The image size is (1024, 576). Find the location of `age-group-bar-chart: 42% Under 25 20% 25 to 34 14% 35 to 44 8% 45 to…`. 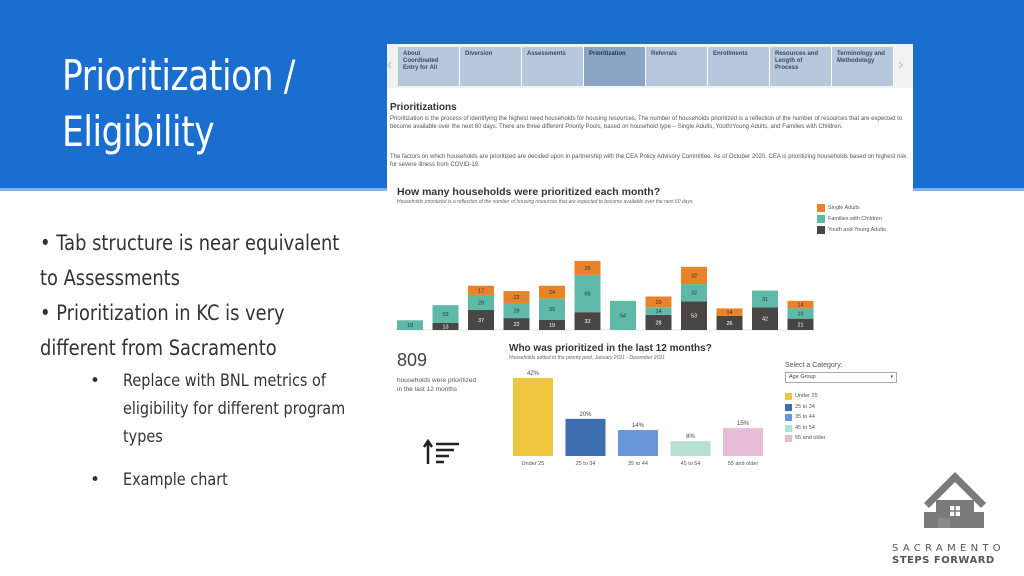

age-group-bar-chart: 42% Under 25 20% 25 to 34 14% 35 to 44 8% 45 to… is located at coordinates (638, 419).